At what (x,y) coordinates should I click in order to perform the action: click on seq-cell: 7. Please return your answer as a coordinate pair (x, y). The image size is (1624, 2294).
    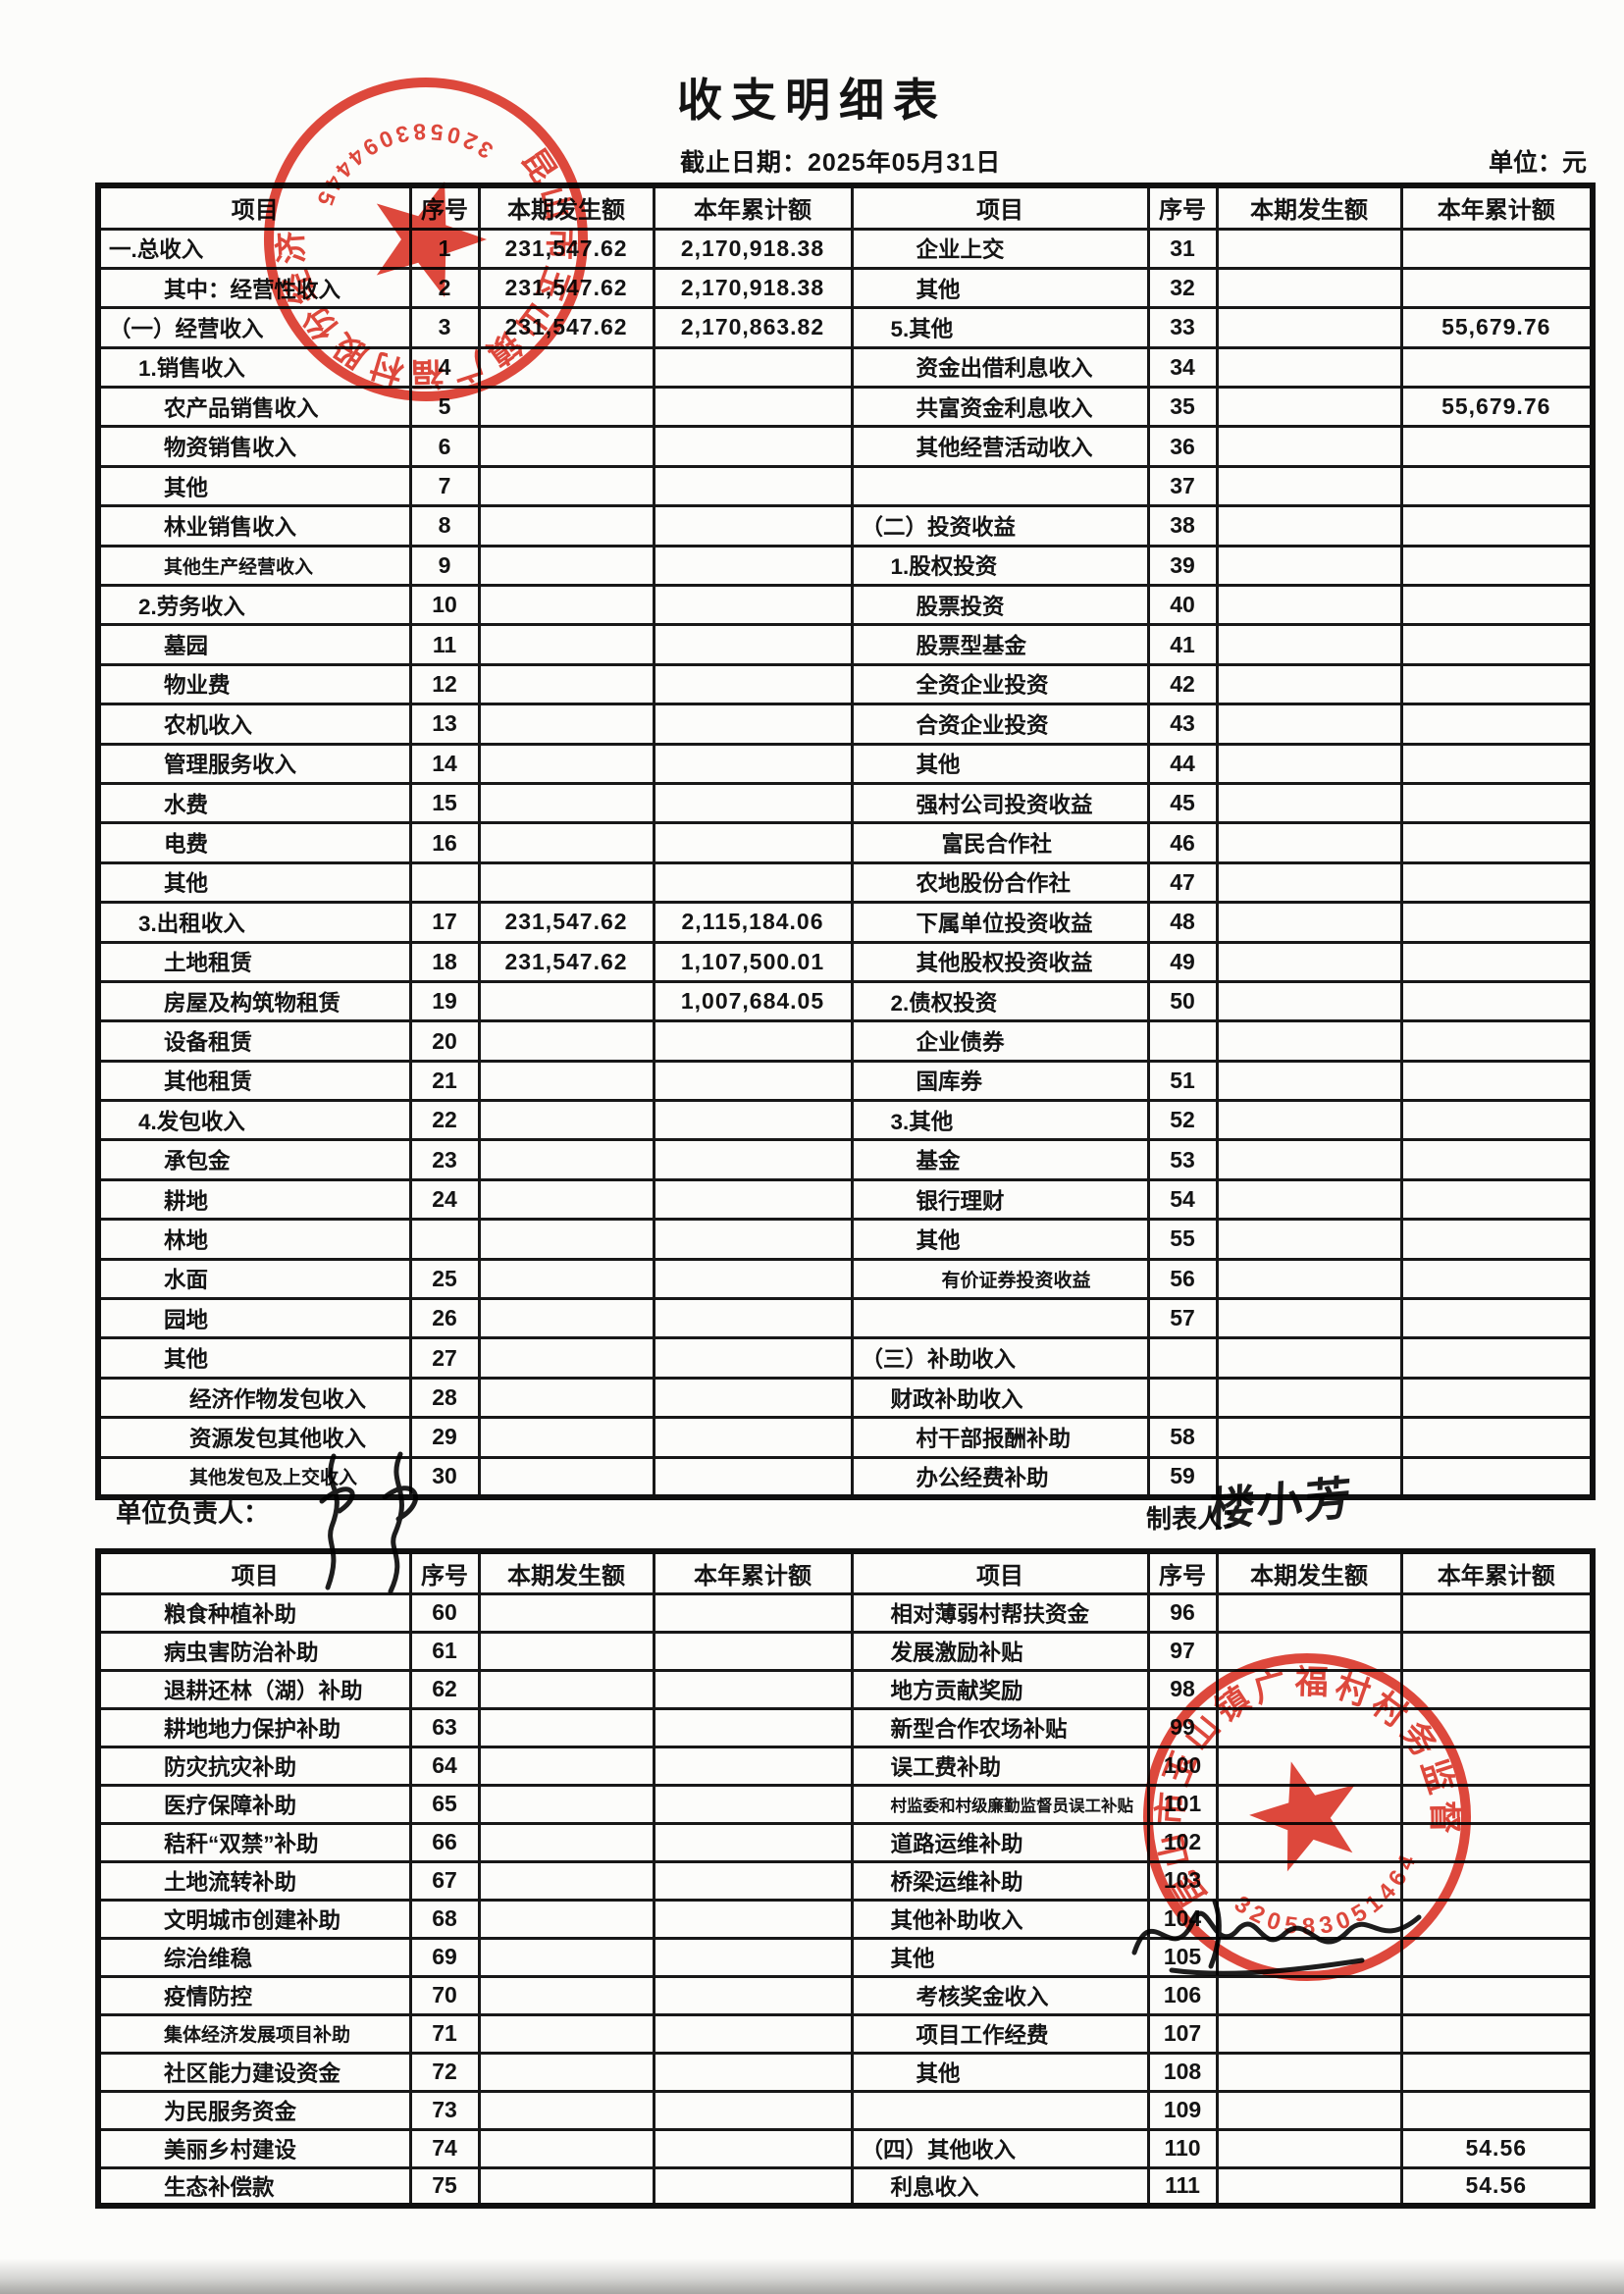
    Looking at the image, I should click on (444, 486).